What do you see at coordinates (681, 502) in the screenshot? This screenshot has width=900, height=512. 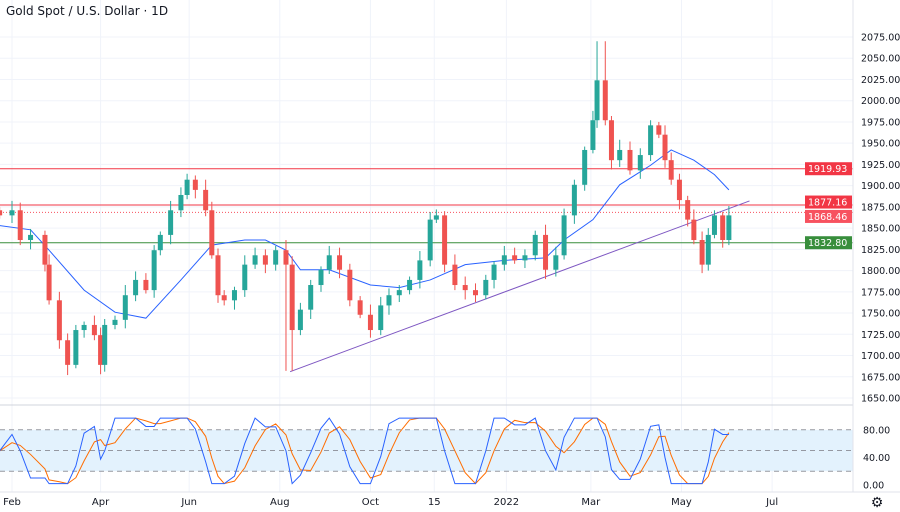 I see `x-tick-label: May` at bounding box center [681, 502].